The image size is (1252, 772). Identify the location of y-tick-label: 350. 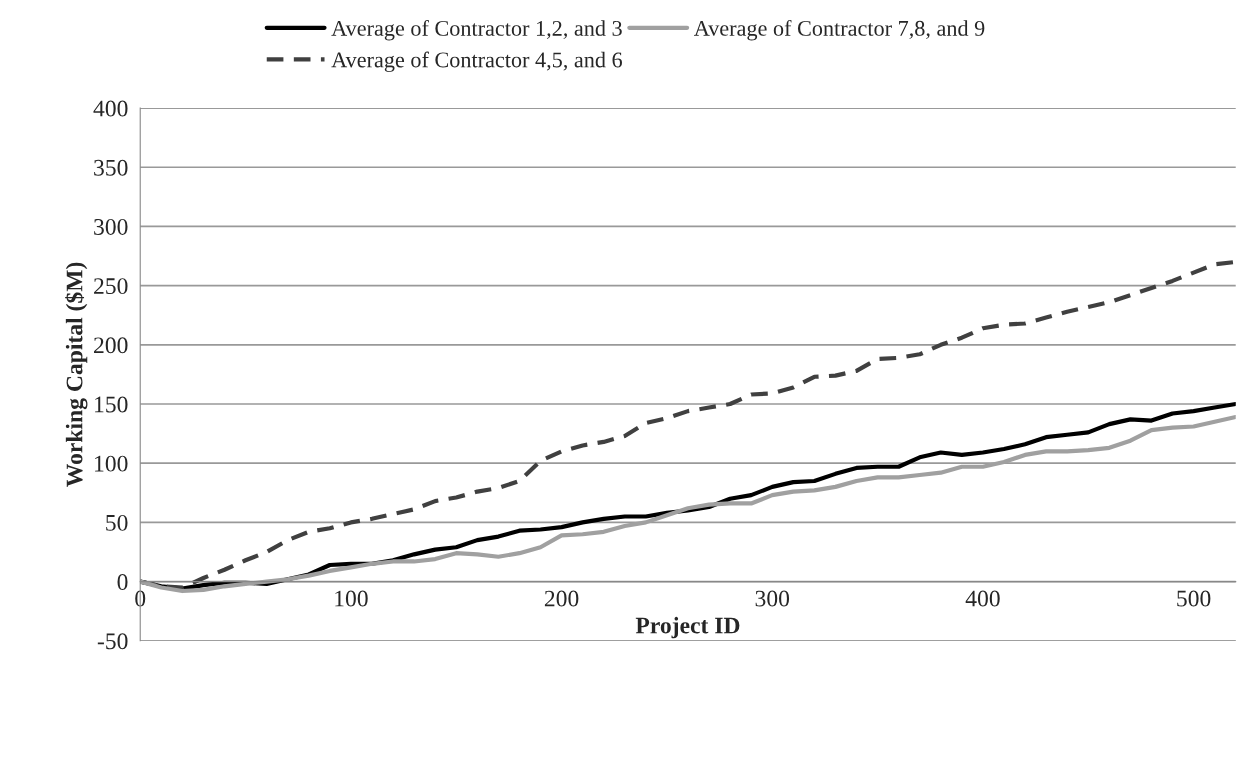
(111, 167).